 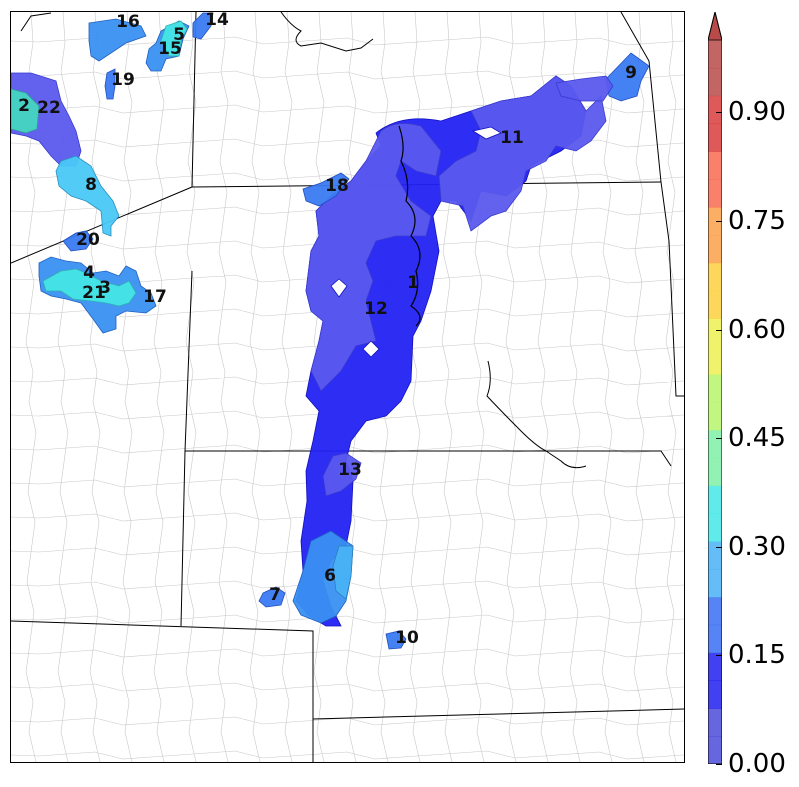 I want to click on river-missouri-east, so click(x=536, y=414).